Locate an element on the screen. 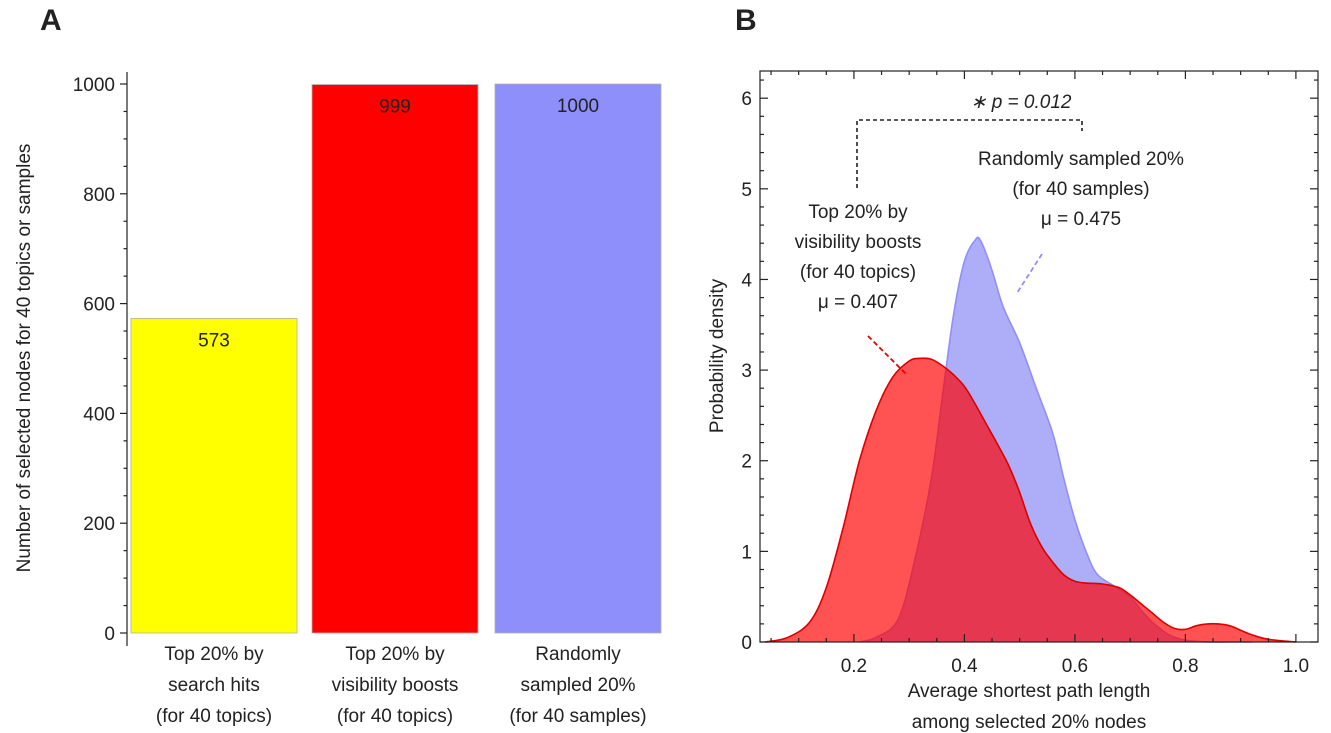 This screenshot has width=1331, height=733. panel-b-y-axis-label: Probability density is located at coordinates (717, 355).